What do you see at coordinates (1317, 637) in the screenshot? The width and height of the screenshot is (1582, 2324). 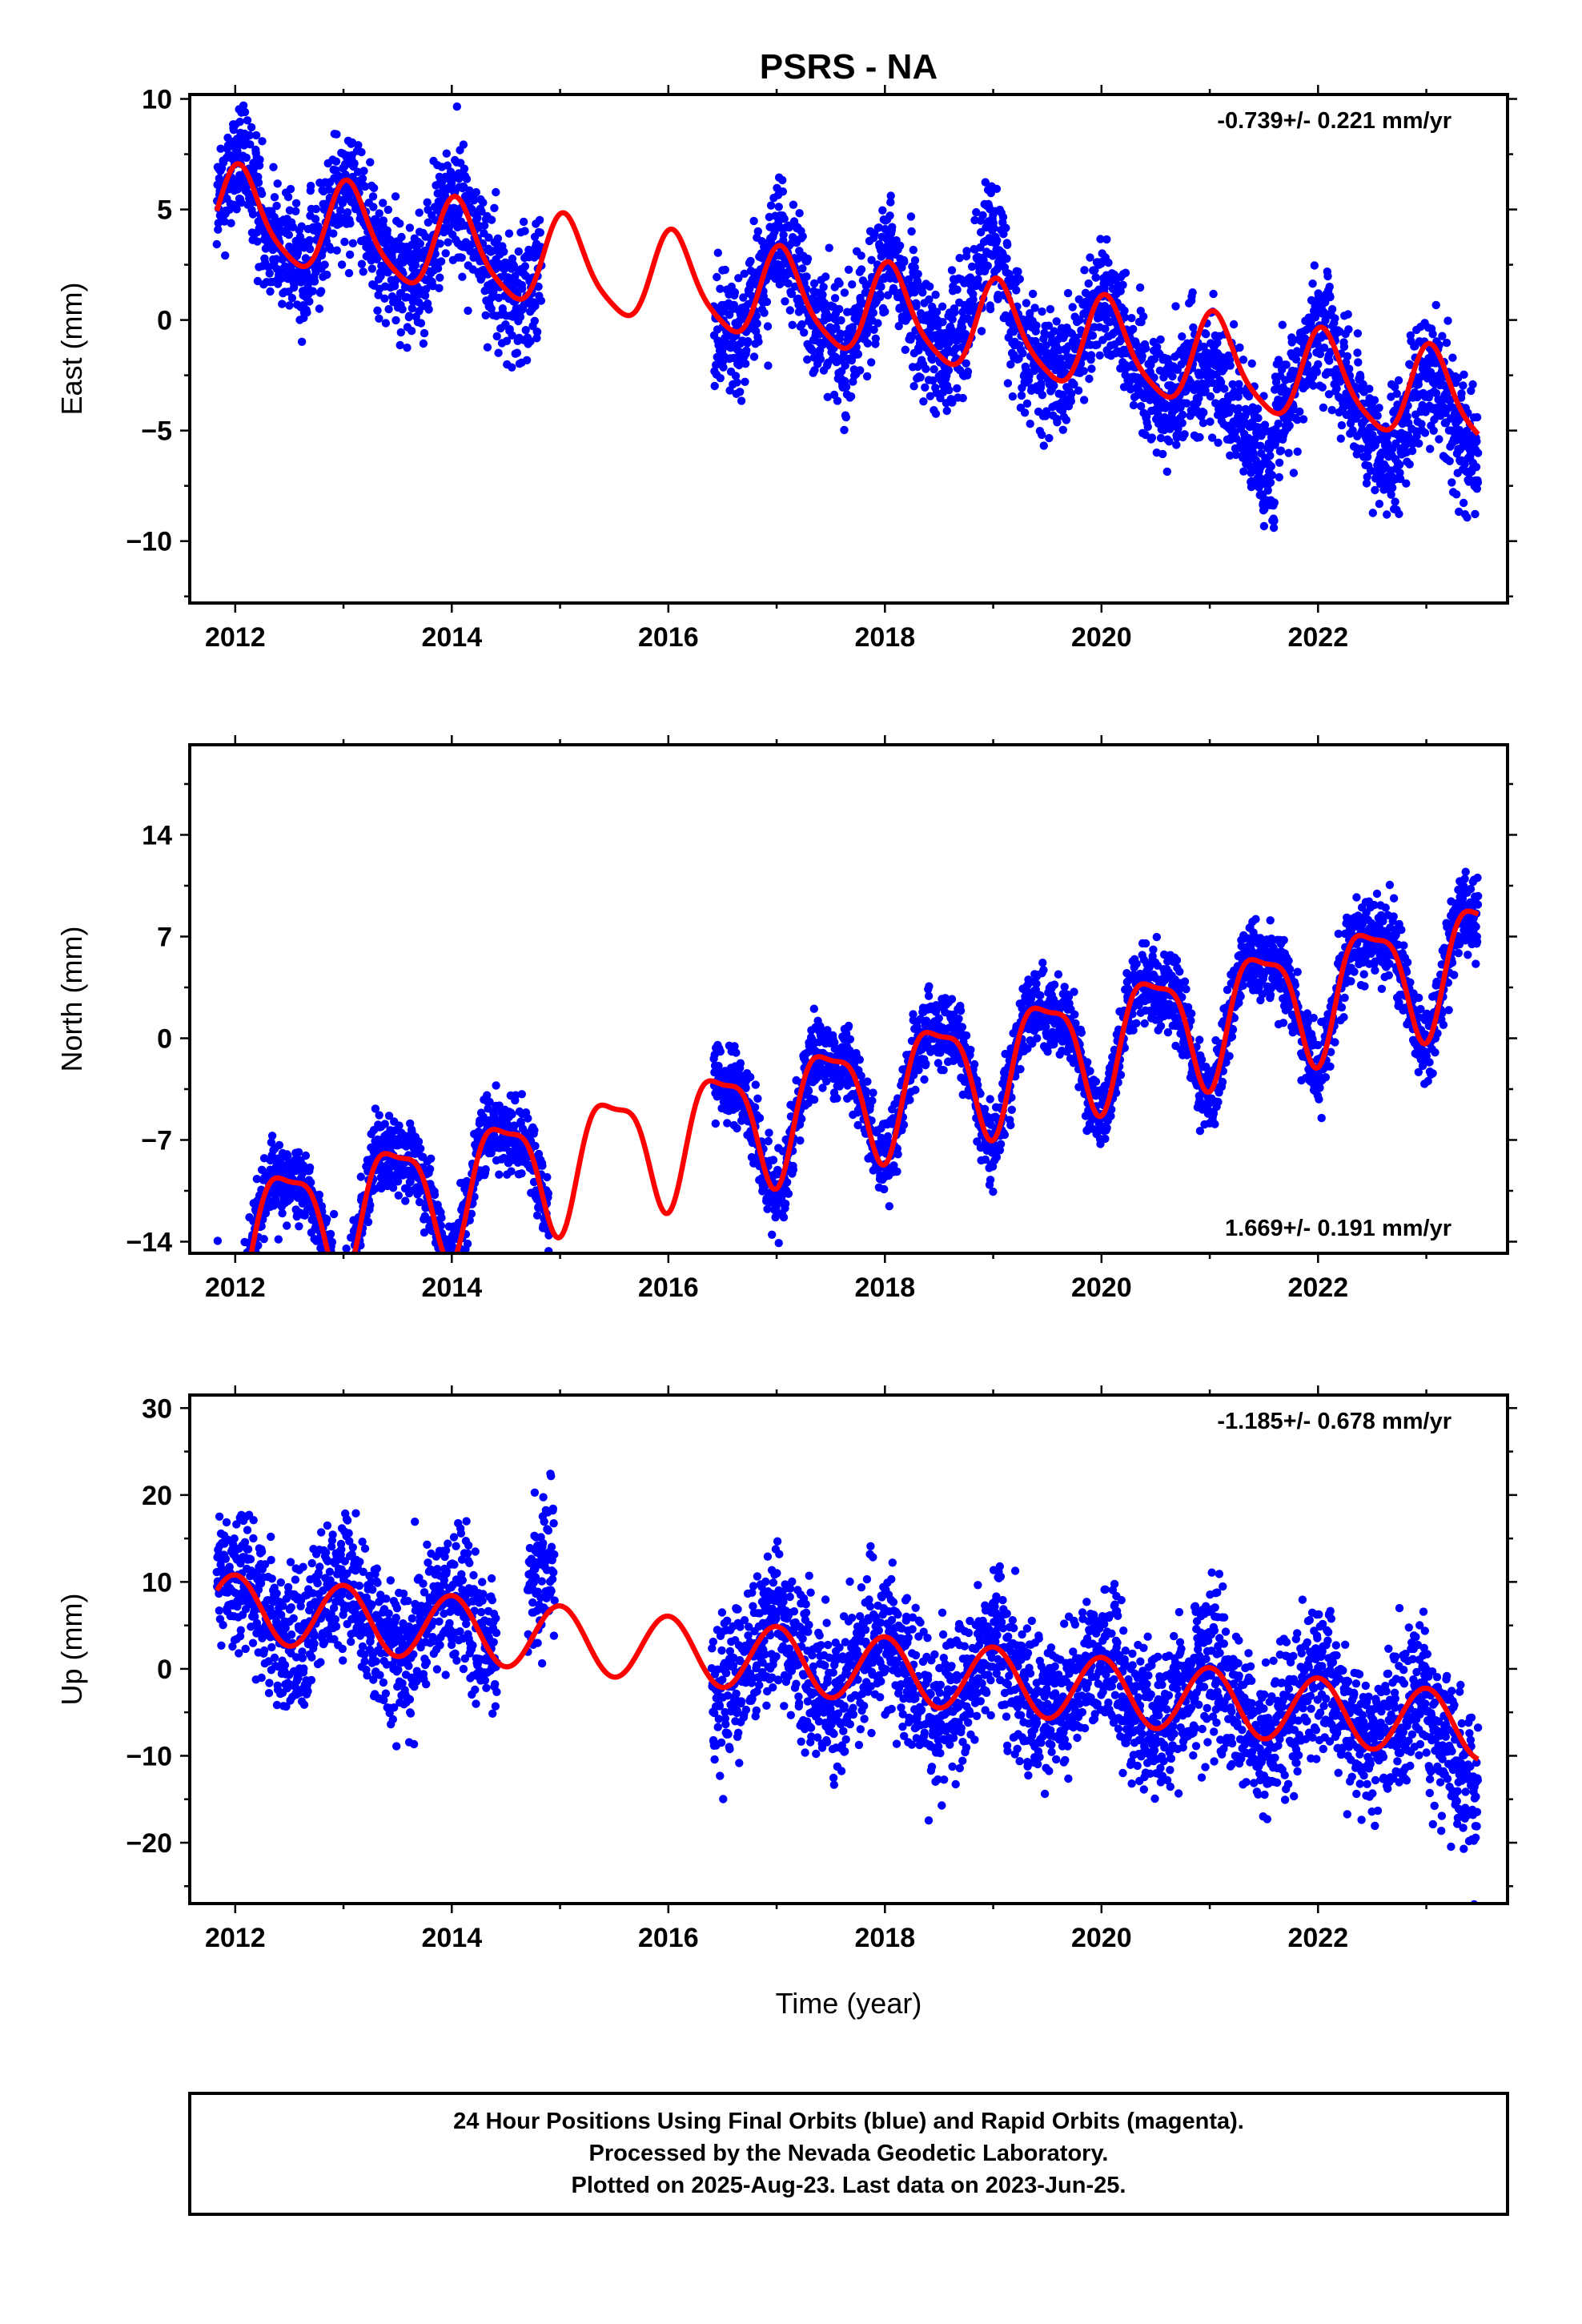 I see `x-tick-label: 2022` at bounding box center [1317, 637].